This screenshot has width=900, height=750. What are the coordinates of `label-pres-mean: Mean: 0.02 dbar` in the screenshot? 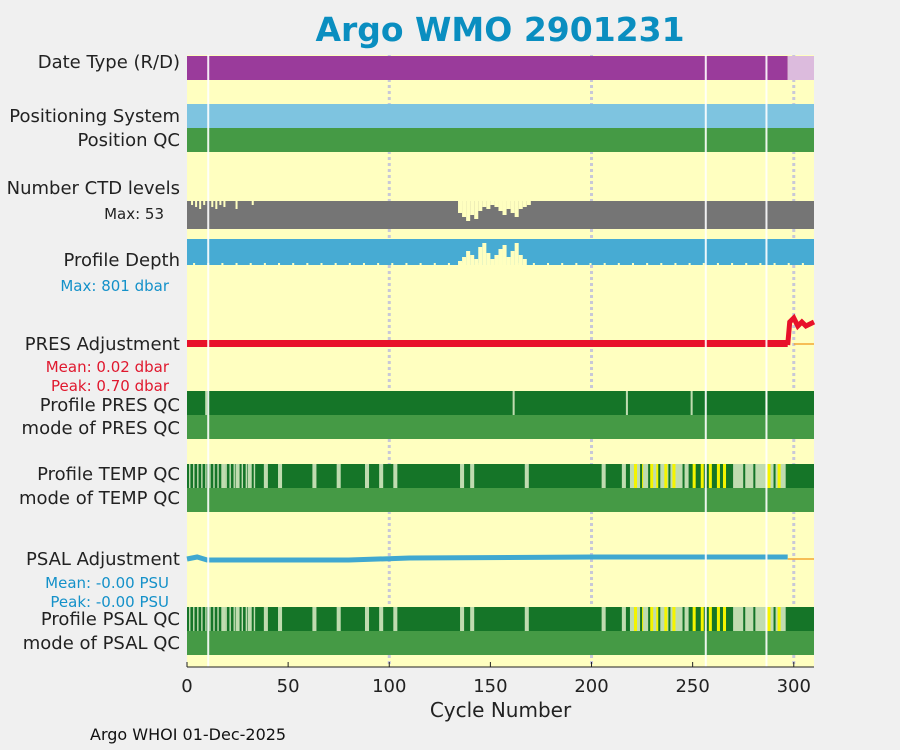 It's located at (107, 367).